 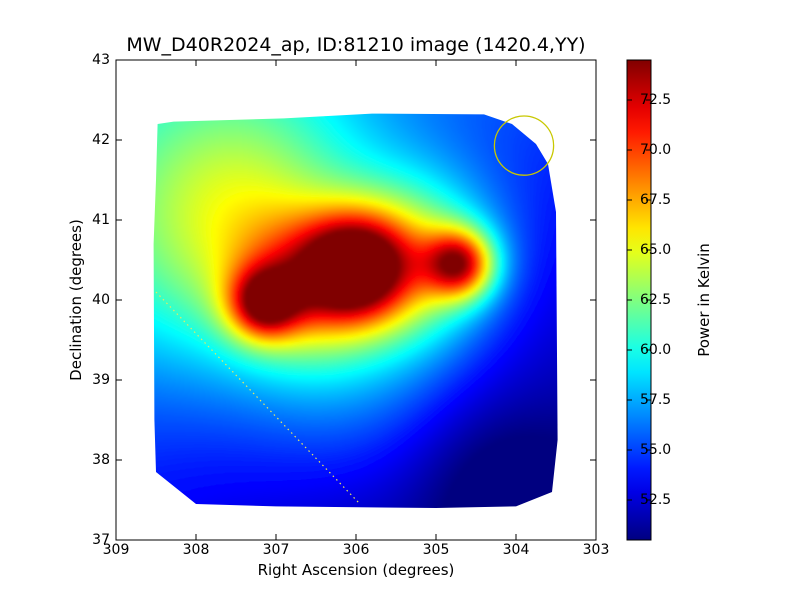 I want to click on x-tick-label: 307, so click(x=276, y=550).